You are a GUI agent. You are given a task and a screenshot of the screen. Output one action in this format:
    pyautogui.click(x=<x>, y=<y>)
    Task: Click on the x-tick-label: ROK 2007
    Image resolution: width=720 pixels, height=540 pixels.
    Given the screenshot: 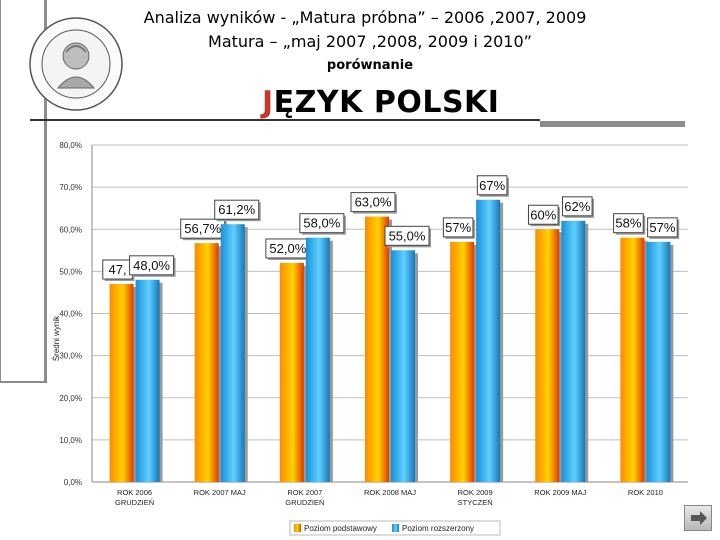 What is the action you would take?
    pyautogui.click(x=304, y=492)
    